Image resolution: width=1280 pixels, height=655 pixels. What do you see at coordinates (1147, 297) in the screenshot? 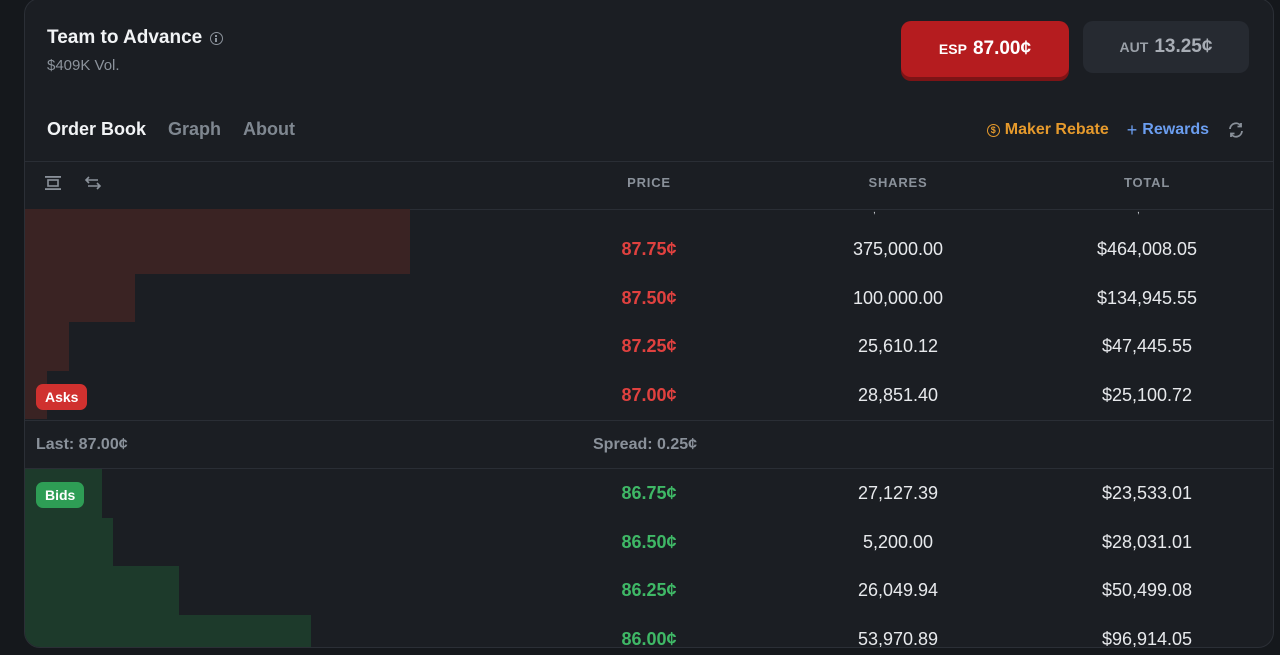
I see `ask-total-cell: $134,945.55` at bounding box center [1147, 297].